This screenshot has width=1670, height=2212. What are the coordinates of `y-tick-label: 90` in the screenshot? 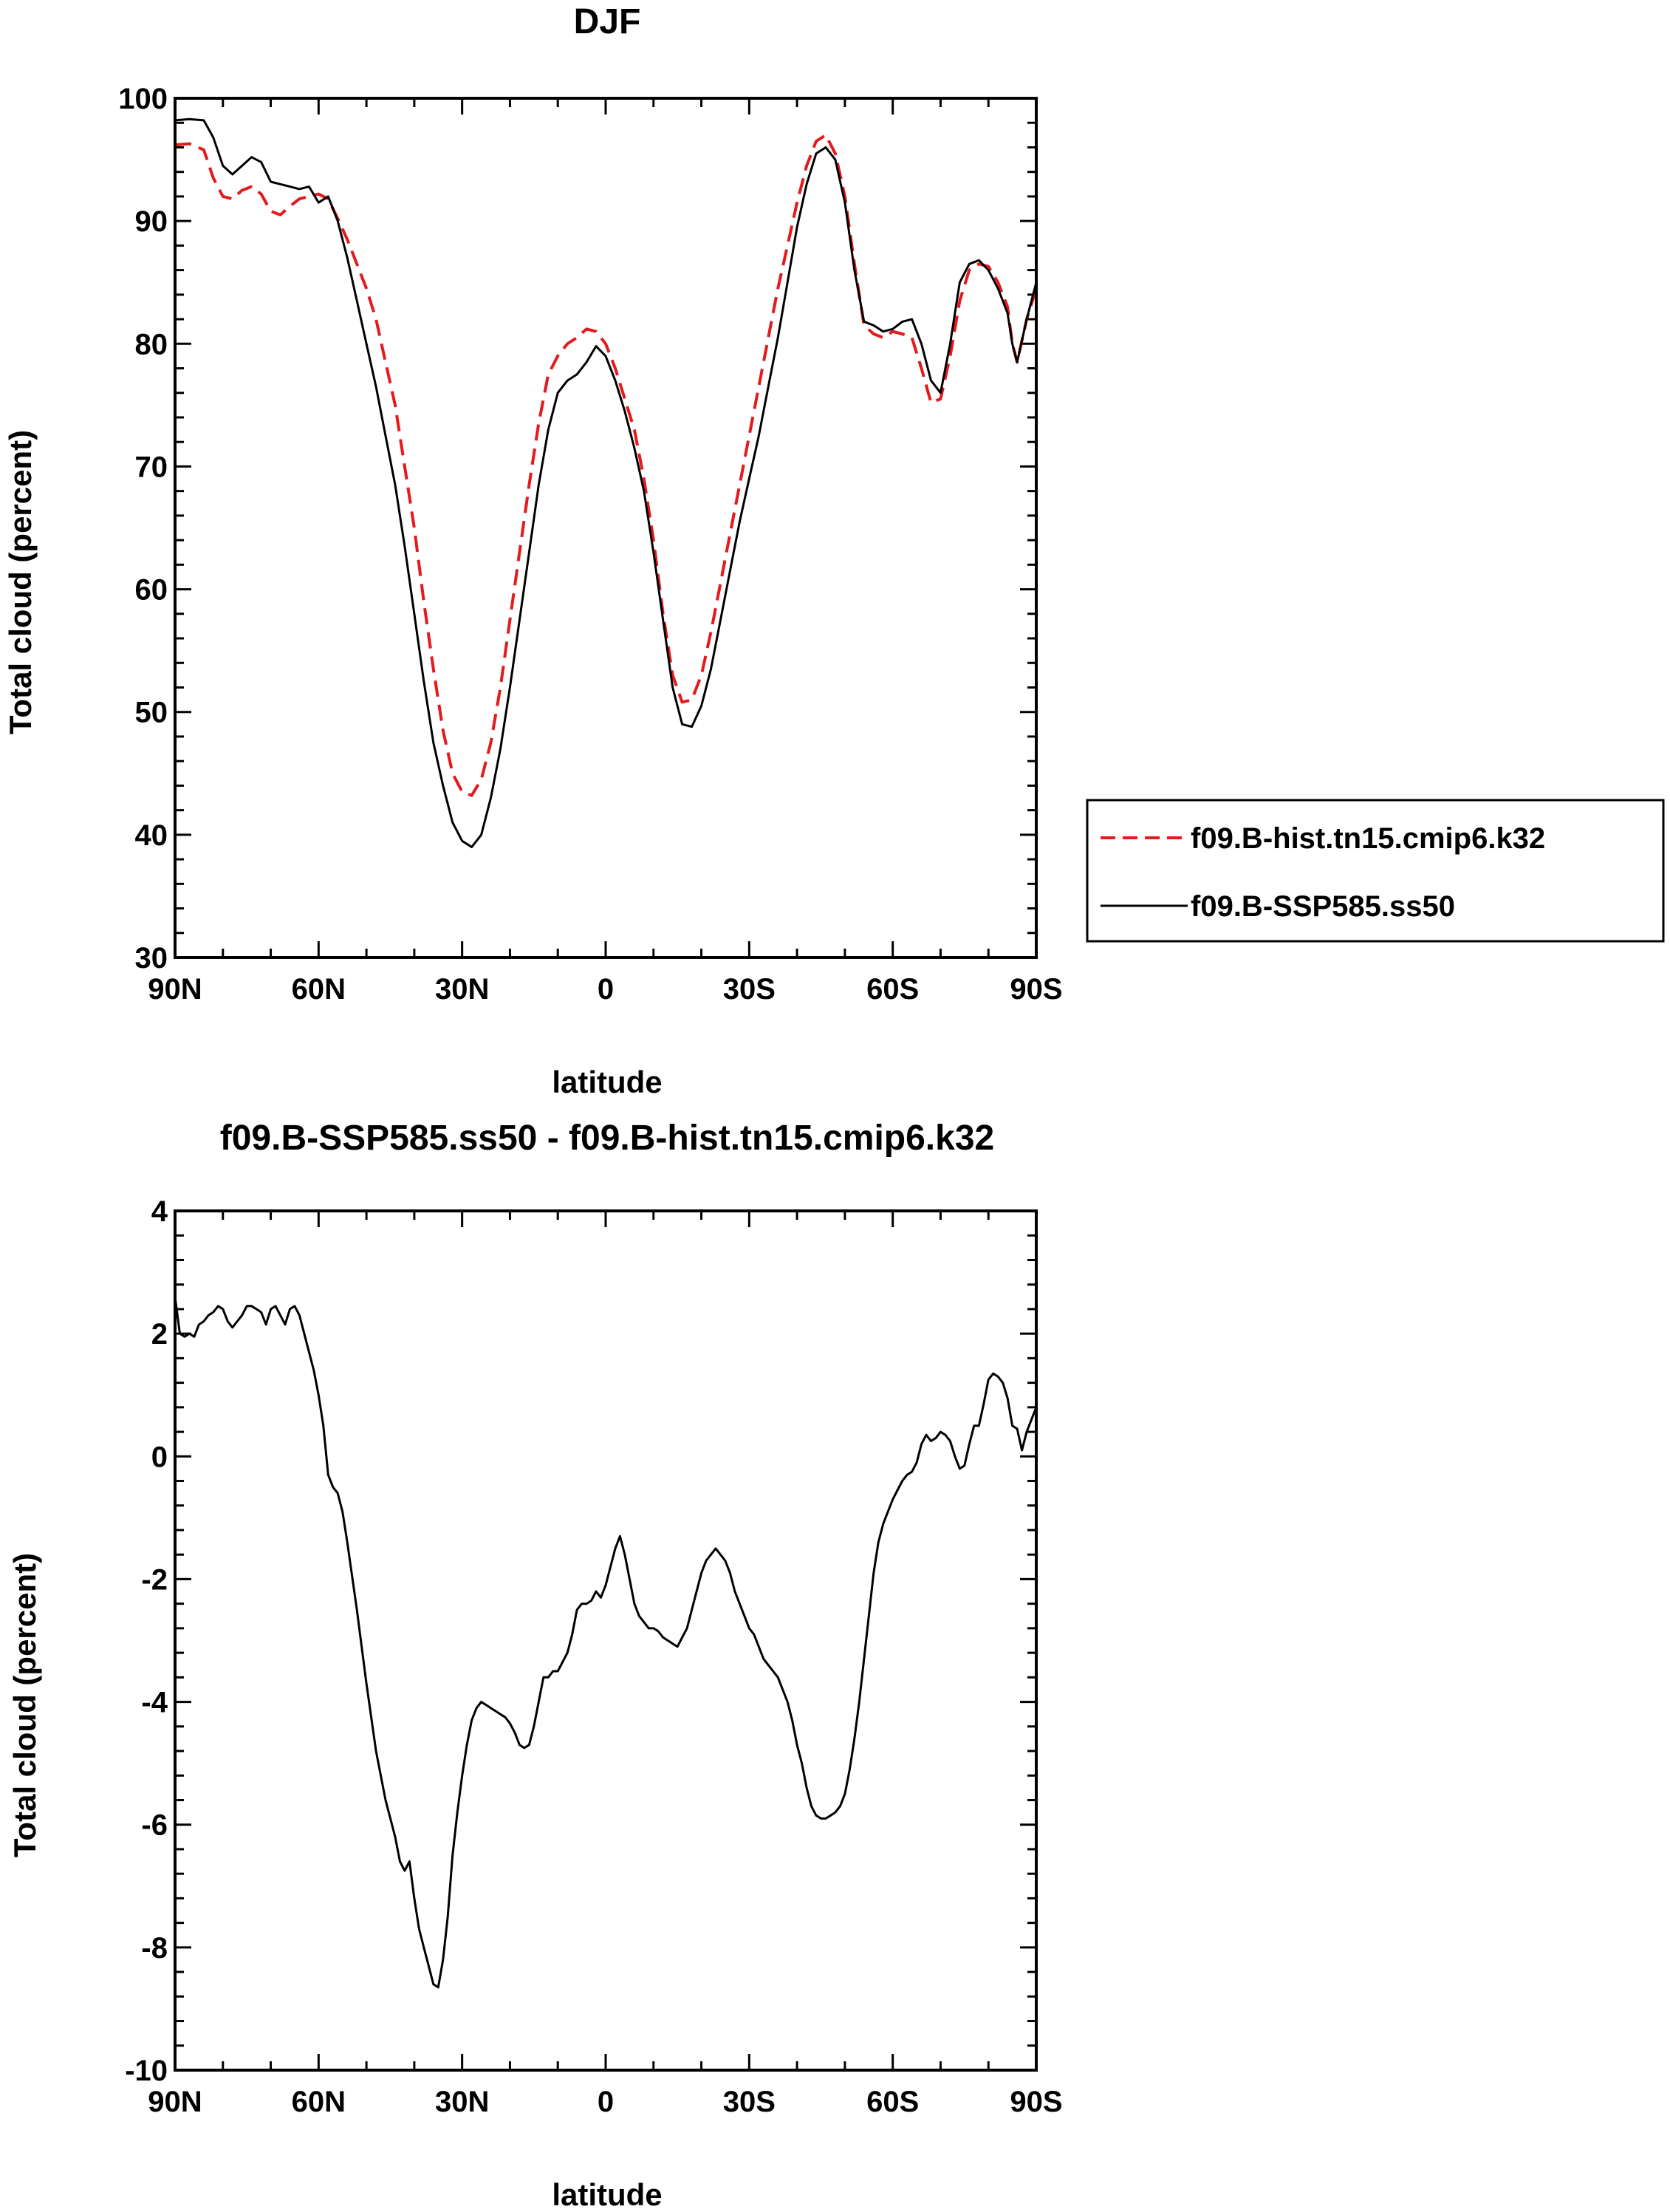 It's located at (151, 222).